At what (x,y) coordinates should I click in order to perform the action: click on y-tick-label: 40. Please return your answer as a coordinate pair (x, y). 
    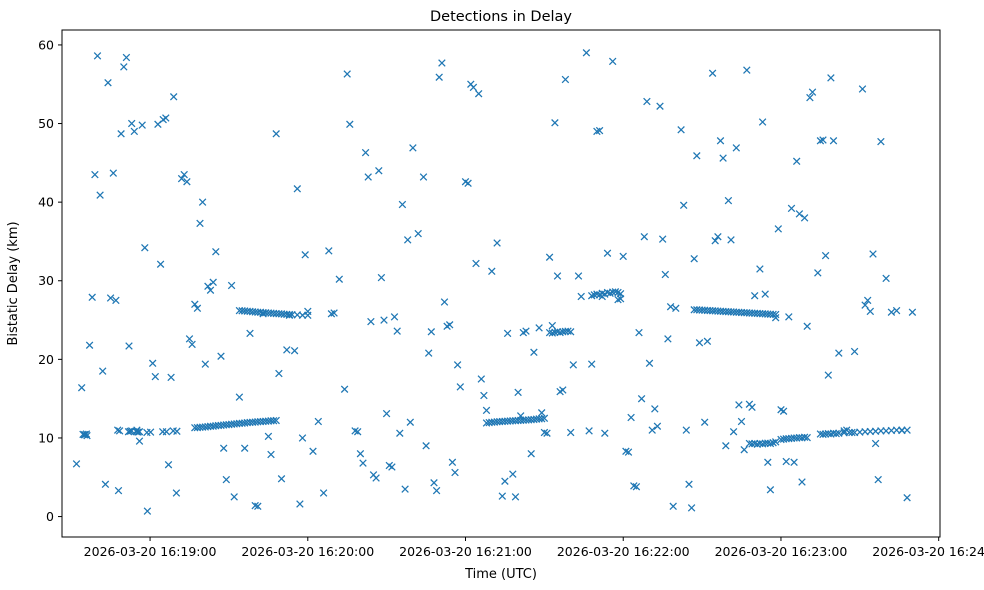
    Looking at the image, I should click on (46, 202).